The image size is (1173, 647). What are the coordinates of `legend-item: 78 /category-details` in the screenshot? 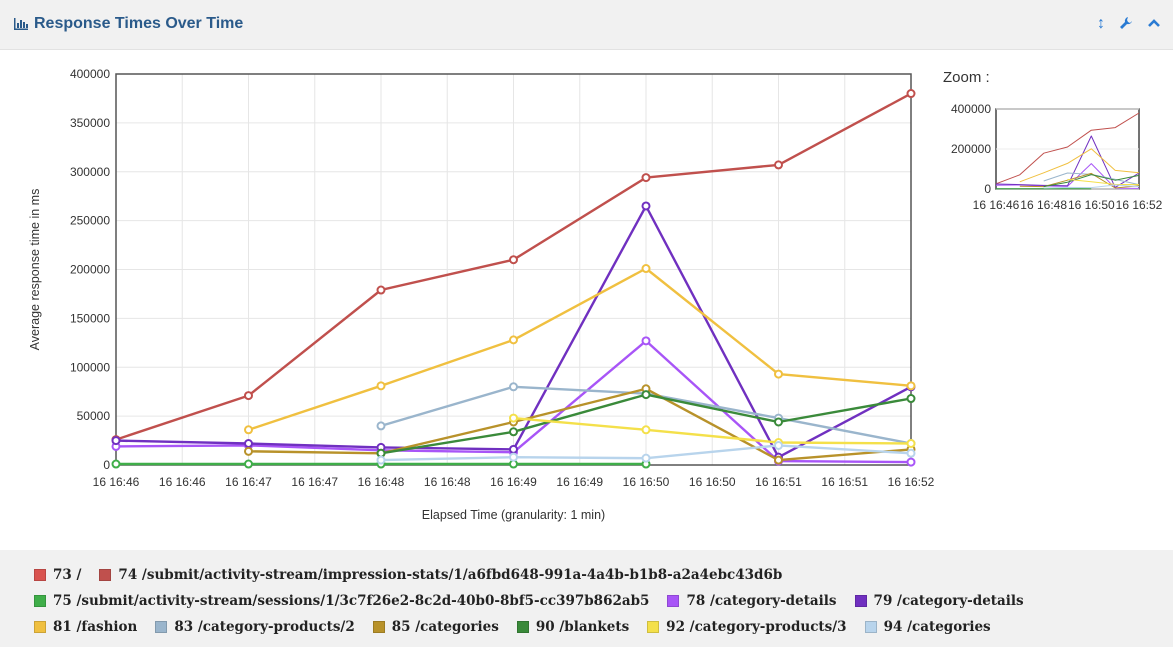 It's located at (752, 601).